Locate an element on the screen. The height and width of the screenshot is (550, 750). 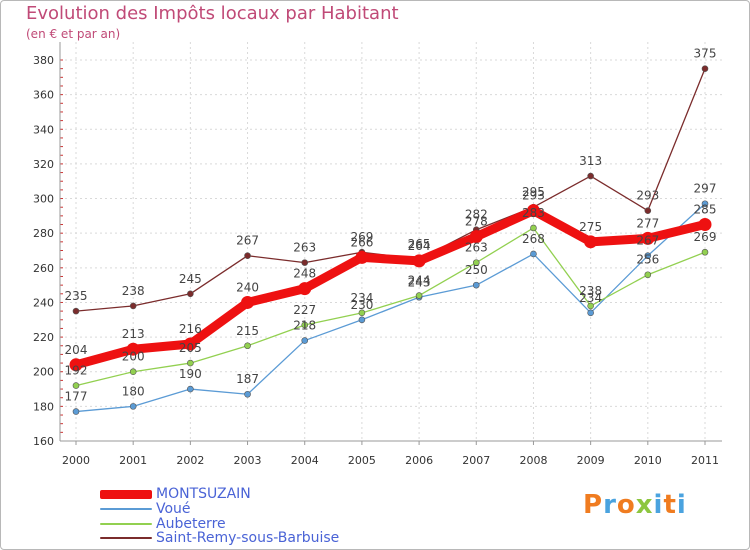
data-label-aubeterre: 238 is located at coordinates (590, 291).